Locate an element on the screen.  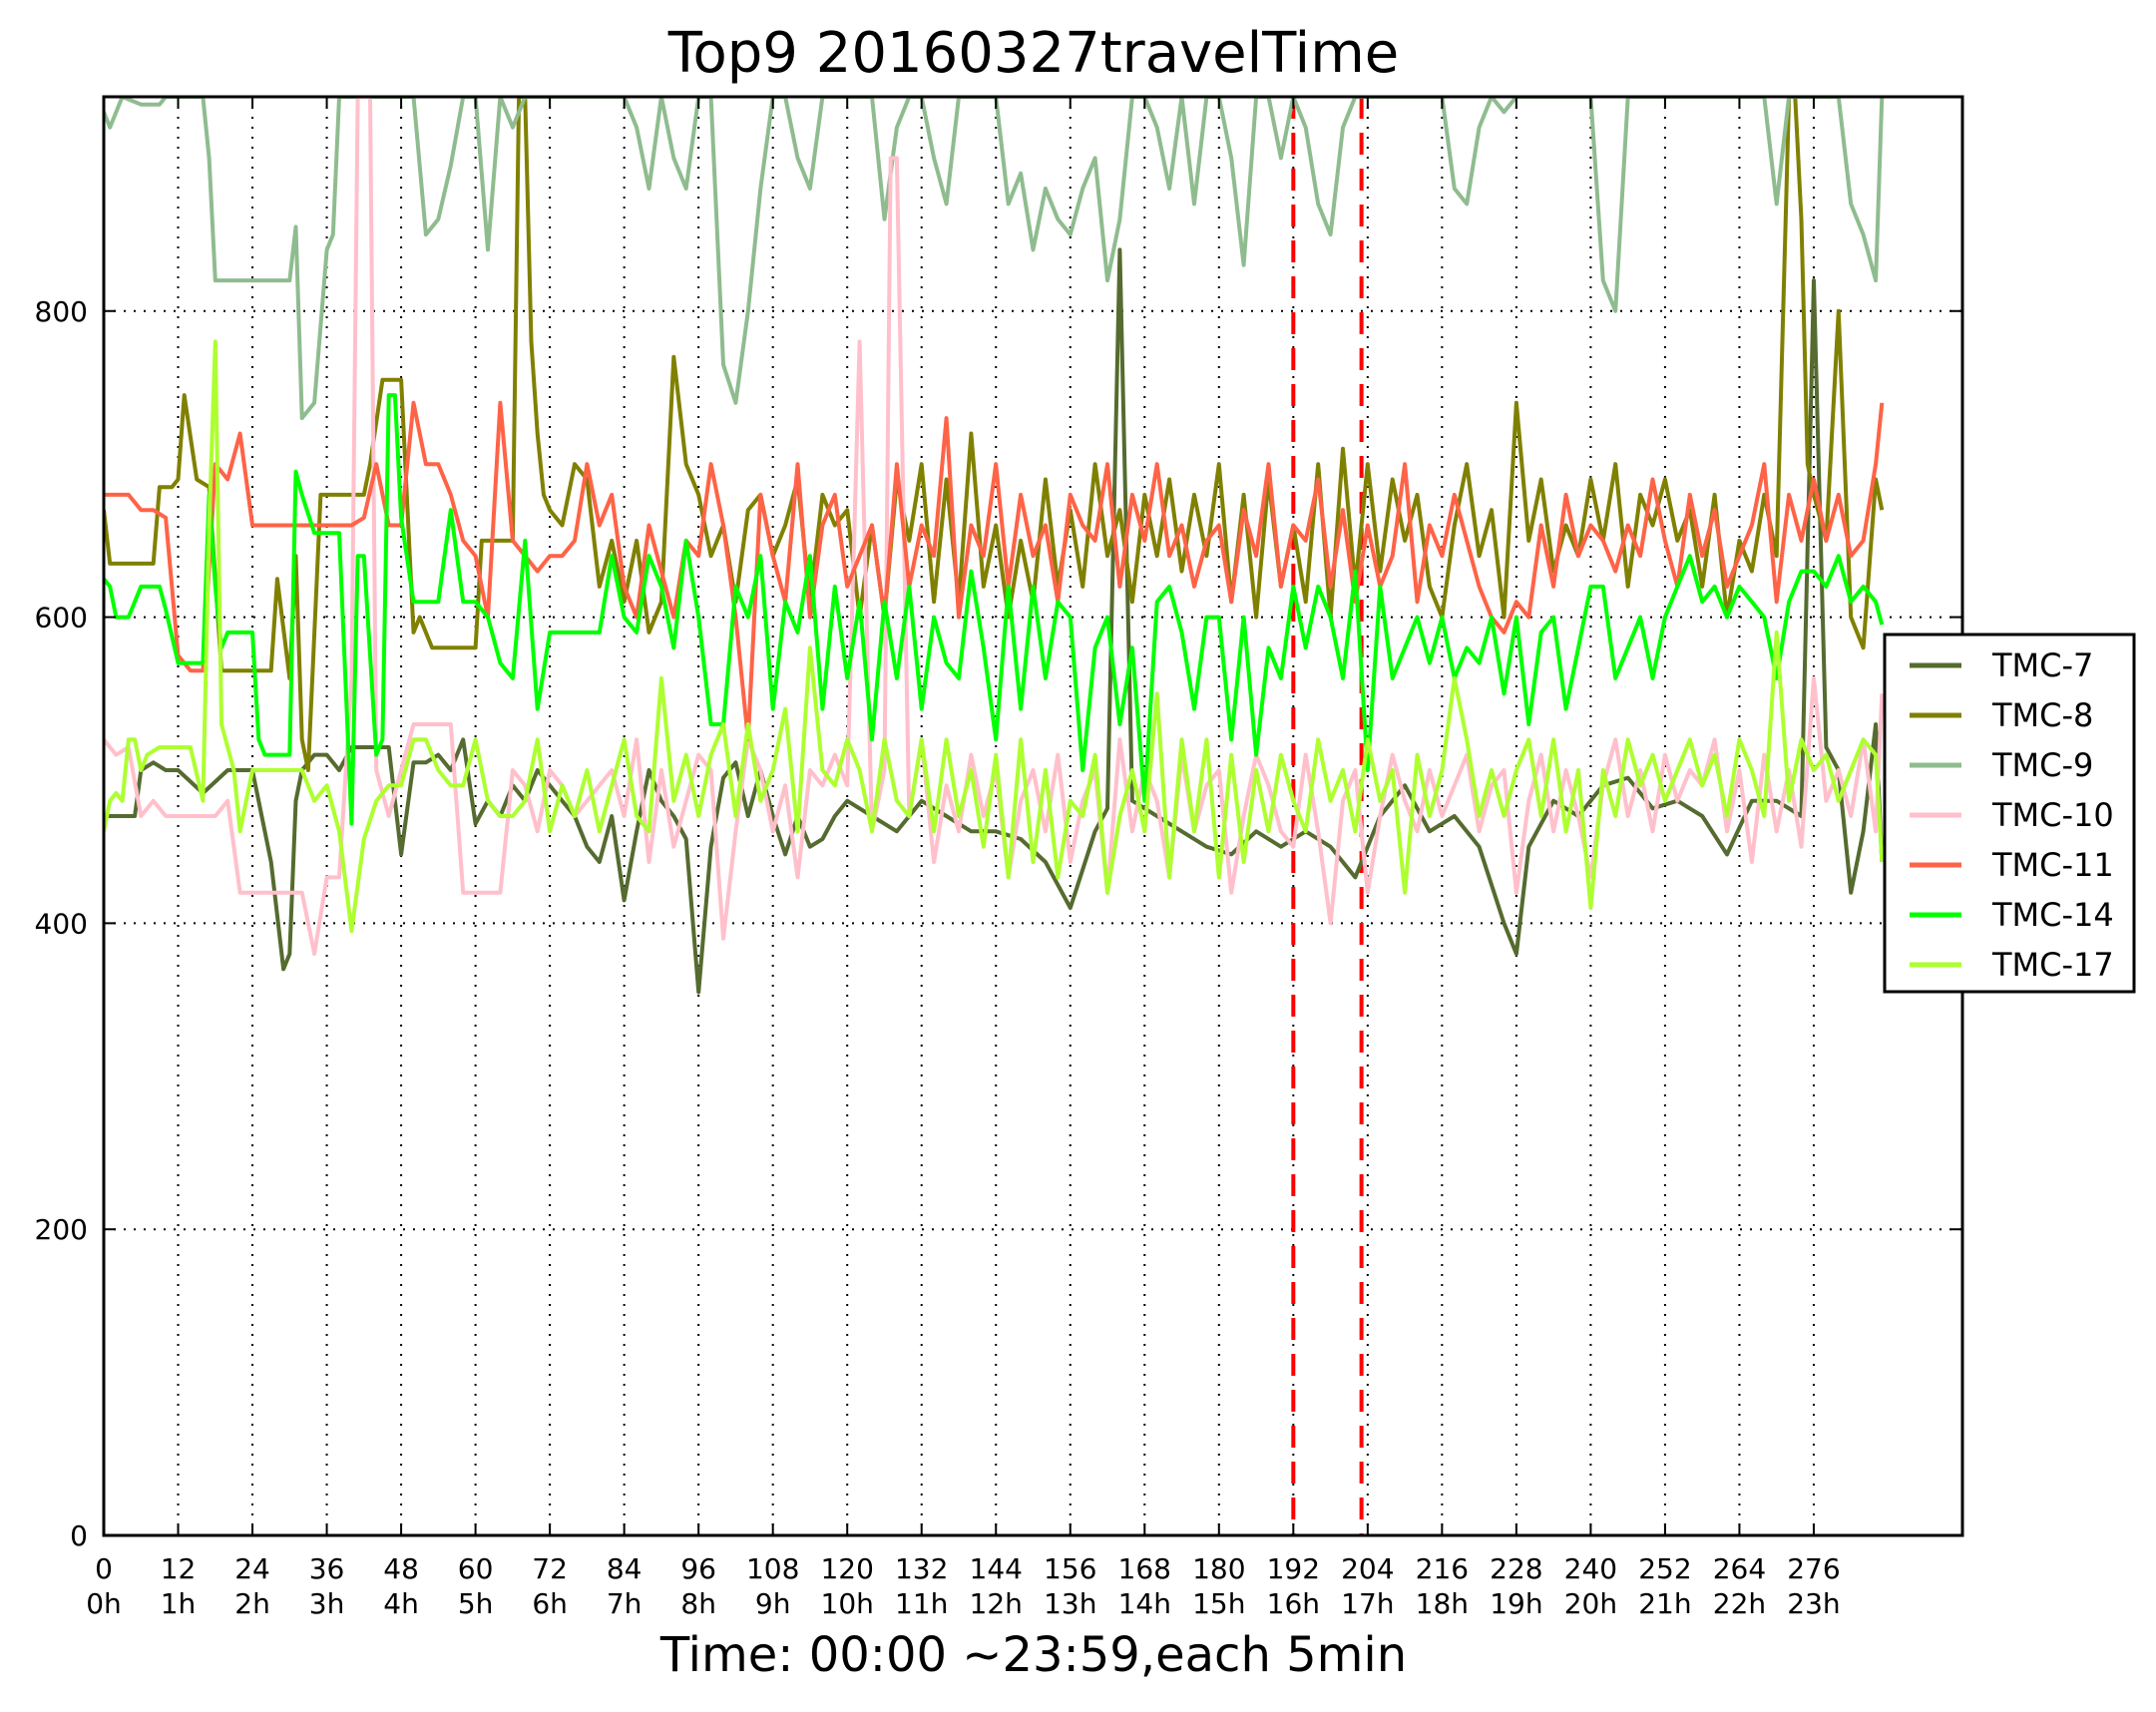
legend: TMC-7 TMC-8 TMC-9 TMC-10 TMC-11 TMC-14 TMC-17 is located at coordinates (2009, 813).